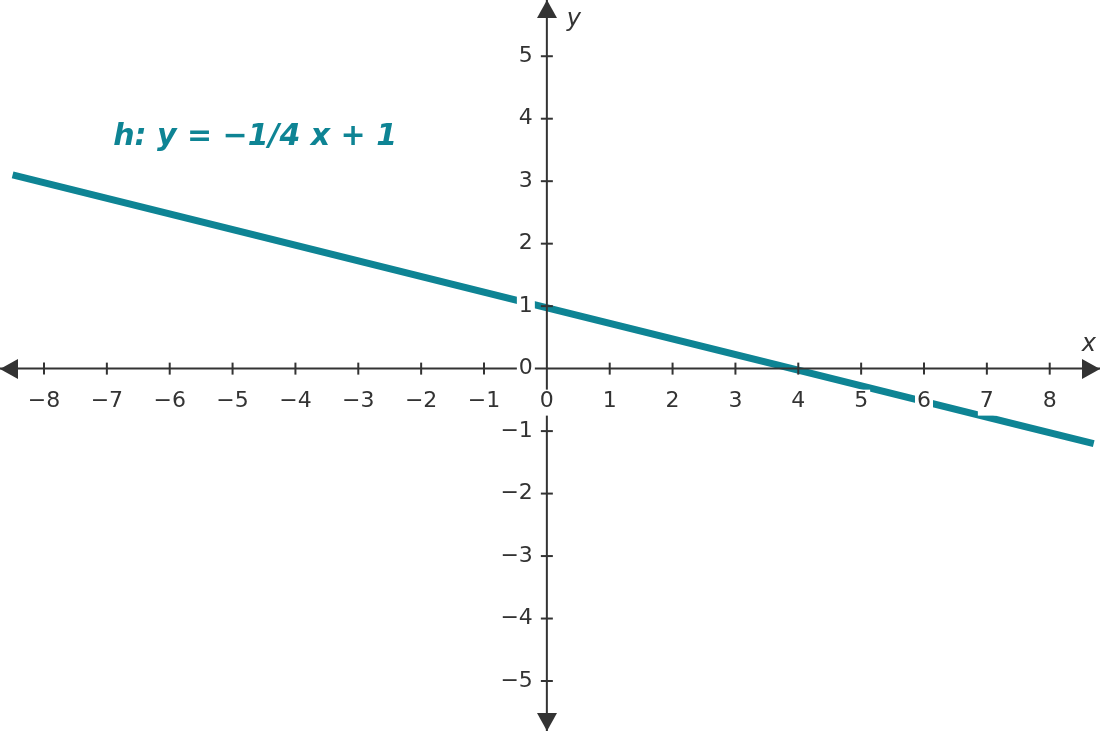 This screenshot has width=1100, height=731. I want to click on y-tick-label: 0, so click(525, 367).